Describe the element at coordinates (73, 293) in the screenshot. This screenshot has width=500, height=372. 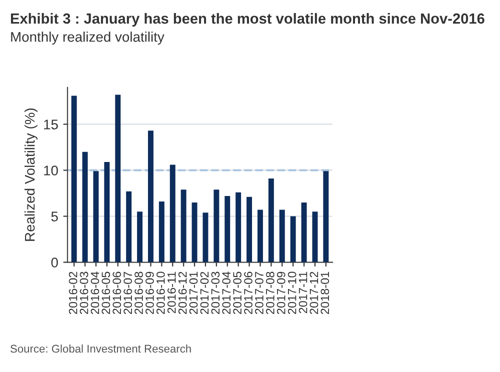
I see `x-tick-label: 2016-02` at that location.